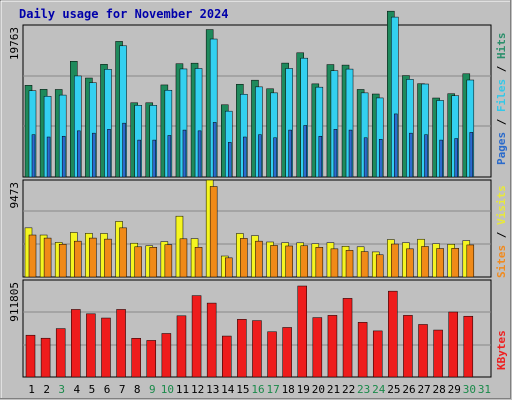 This screenshot has height=400, width=512. I want to click on panel-kbytes-legend: KBytes, so click(501, 350).